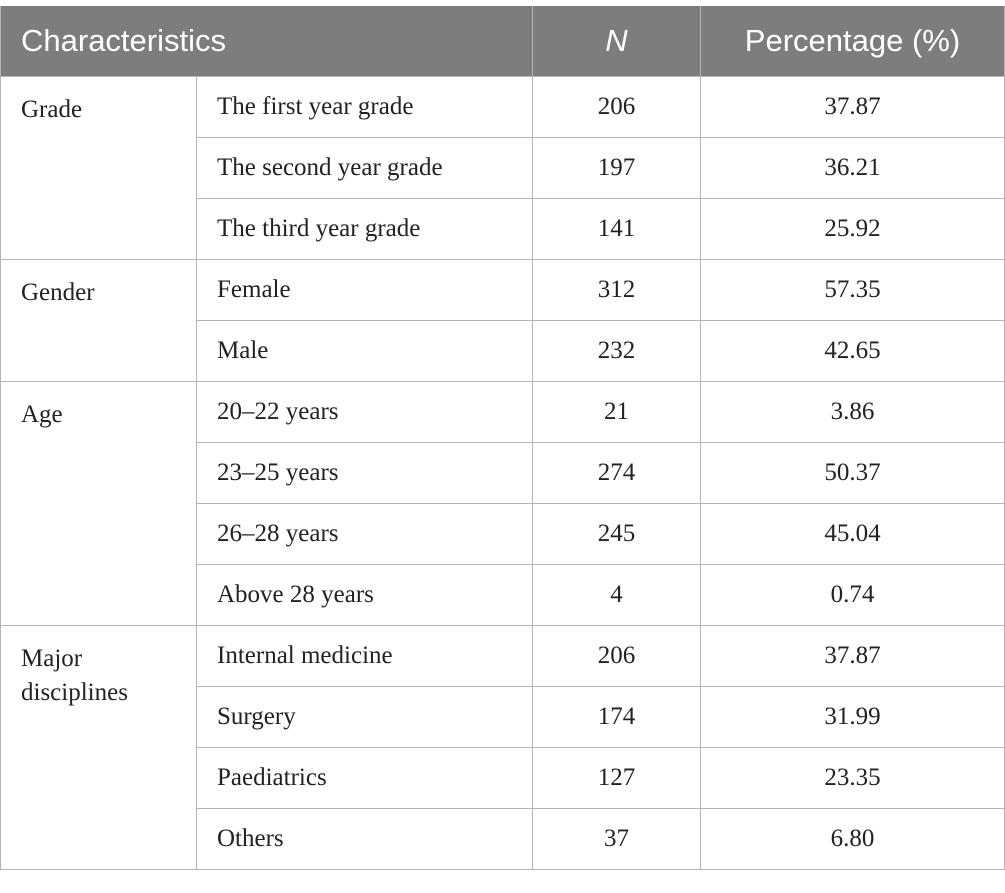 The image size is (1005, 893). What do you see at coordinates (364, 595) in the screenshot?
I see `item-cell: Above 28 years` at bounding box center [364, 595].